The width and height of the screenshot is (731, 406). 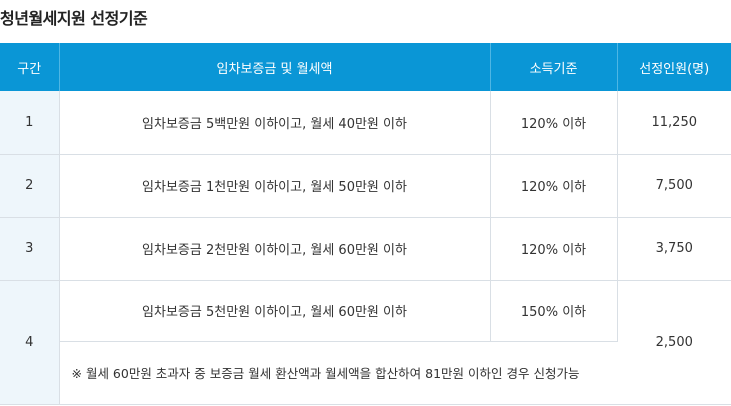 I want to click on page-title: 청년월세지원 선정기준, so click(x=74, y=18).